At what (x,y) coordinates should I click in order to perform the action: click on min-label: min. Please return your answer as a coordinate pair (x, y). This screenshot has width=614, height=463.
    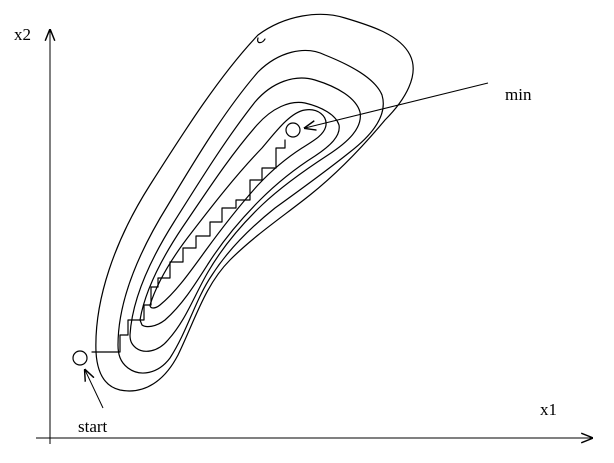
    Looking at the image, I should click on (518, 94).